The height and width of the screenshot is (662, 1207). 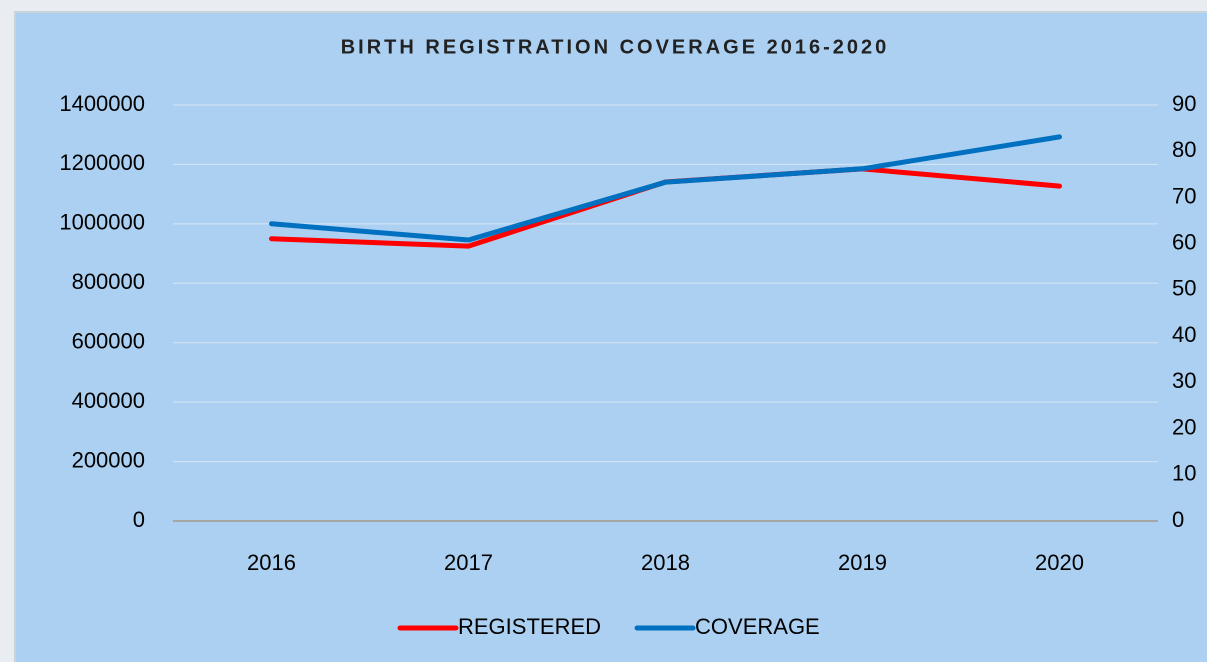 I want to click on x-tick-label: 2020, so click(x=1059, y=562).